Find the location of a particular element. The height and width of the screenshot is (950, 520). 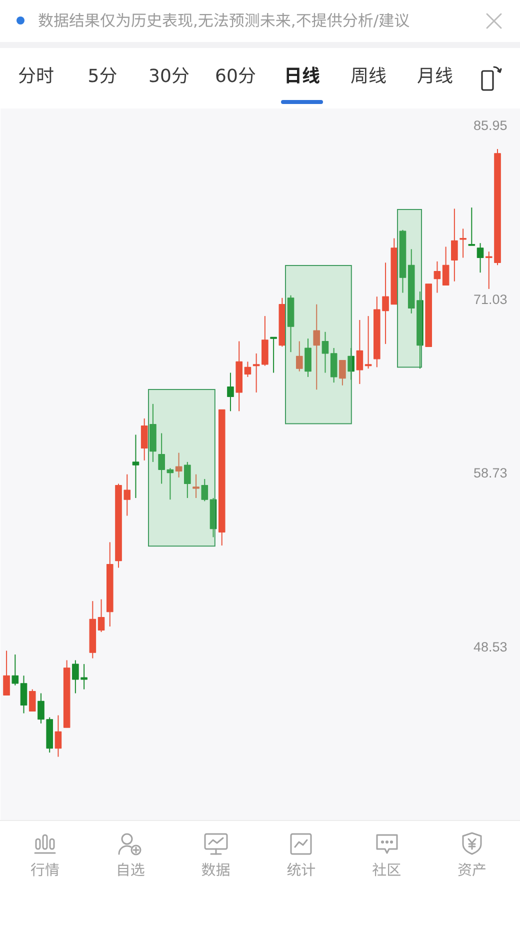

text: 30分 is located at coordinates (169, 77).